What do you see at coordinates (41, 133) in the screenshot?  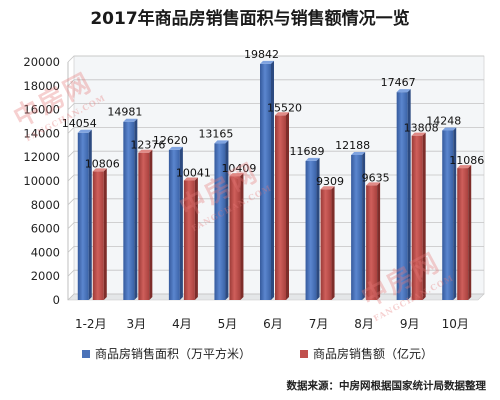 I see `y-tick-label: 14000` at bounding box center [41, 133].